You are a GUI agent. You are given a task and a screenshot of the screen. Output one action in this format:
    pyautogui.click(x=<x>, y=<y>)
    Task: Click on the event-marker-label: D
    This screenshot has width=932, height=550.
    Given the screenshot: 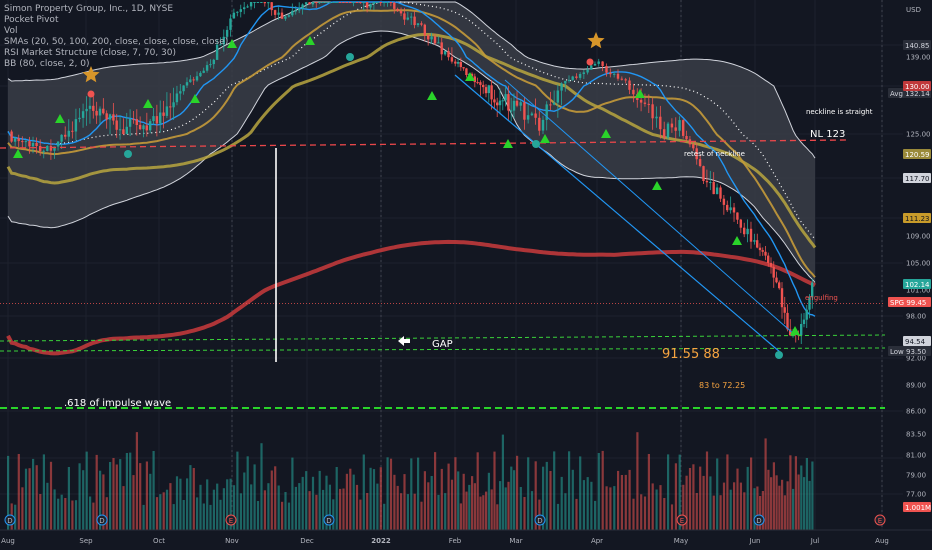 What is the action you would take?
    pyautogui.click(x=328, y=521)
    